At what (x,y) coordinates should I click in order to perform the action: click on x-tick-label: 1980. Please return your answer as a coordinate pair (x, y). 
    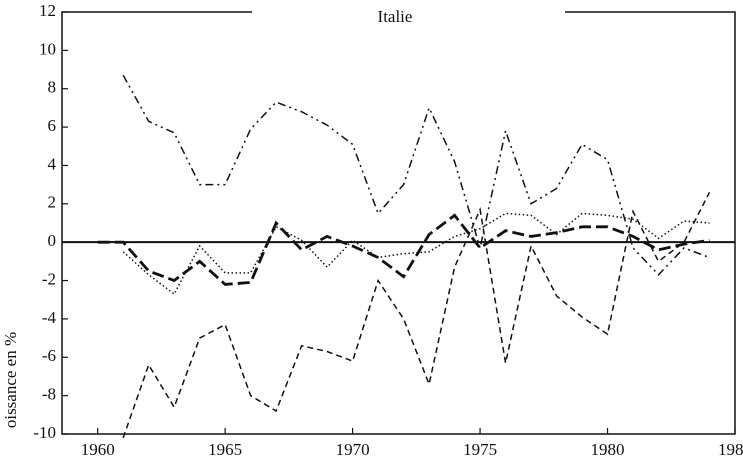
    Looking at the image, I should click on (608, 449).